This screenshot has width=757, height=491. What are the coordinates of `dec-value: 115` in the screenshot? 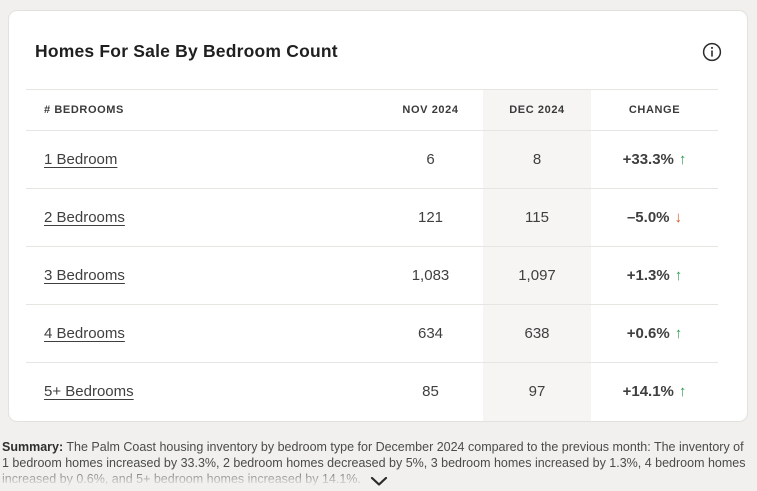 It's located at (537, 217).